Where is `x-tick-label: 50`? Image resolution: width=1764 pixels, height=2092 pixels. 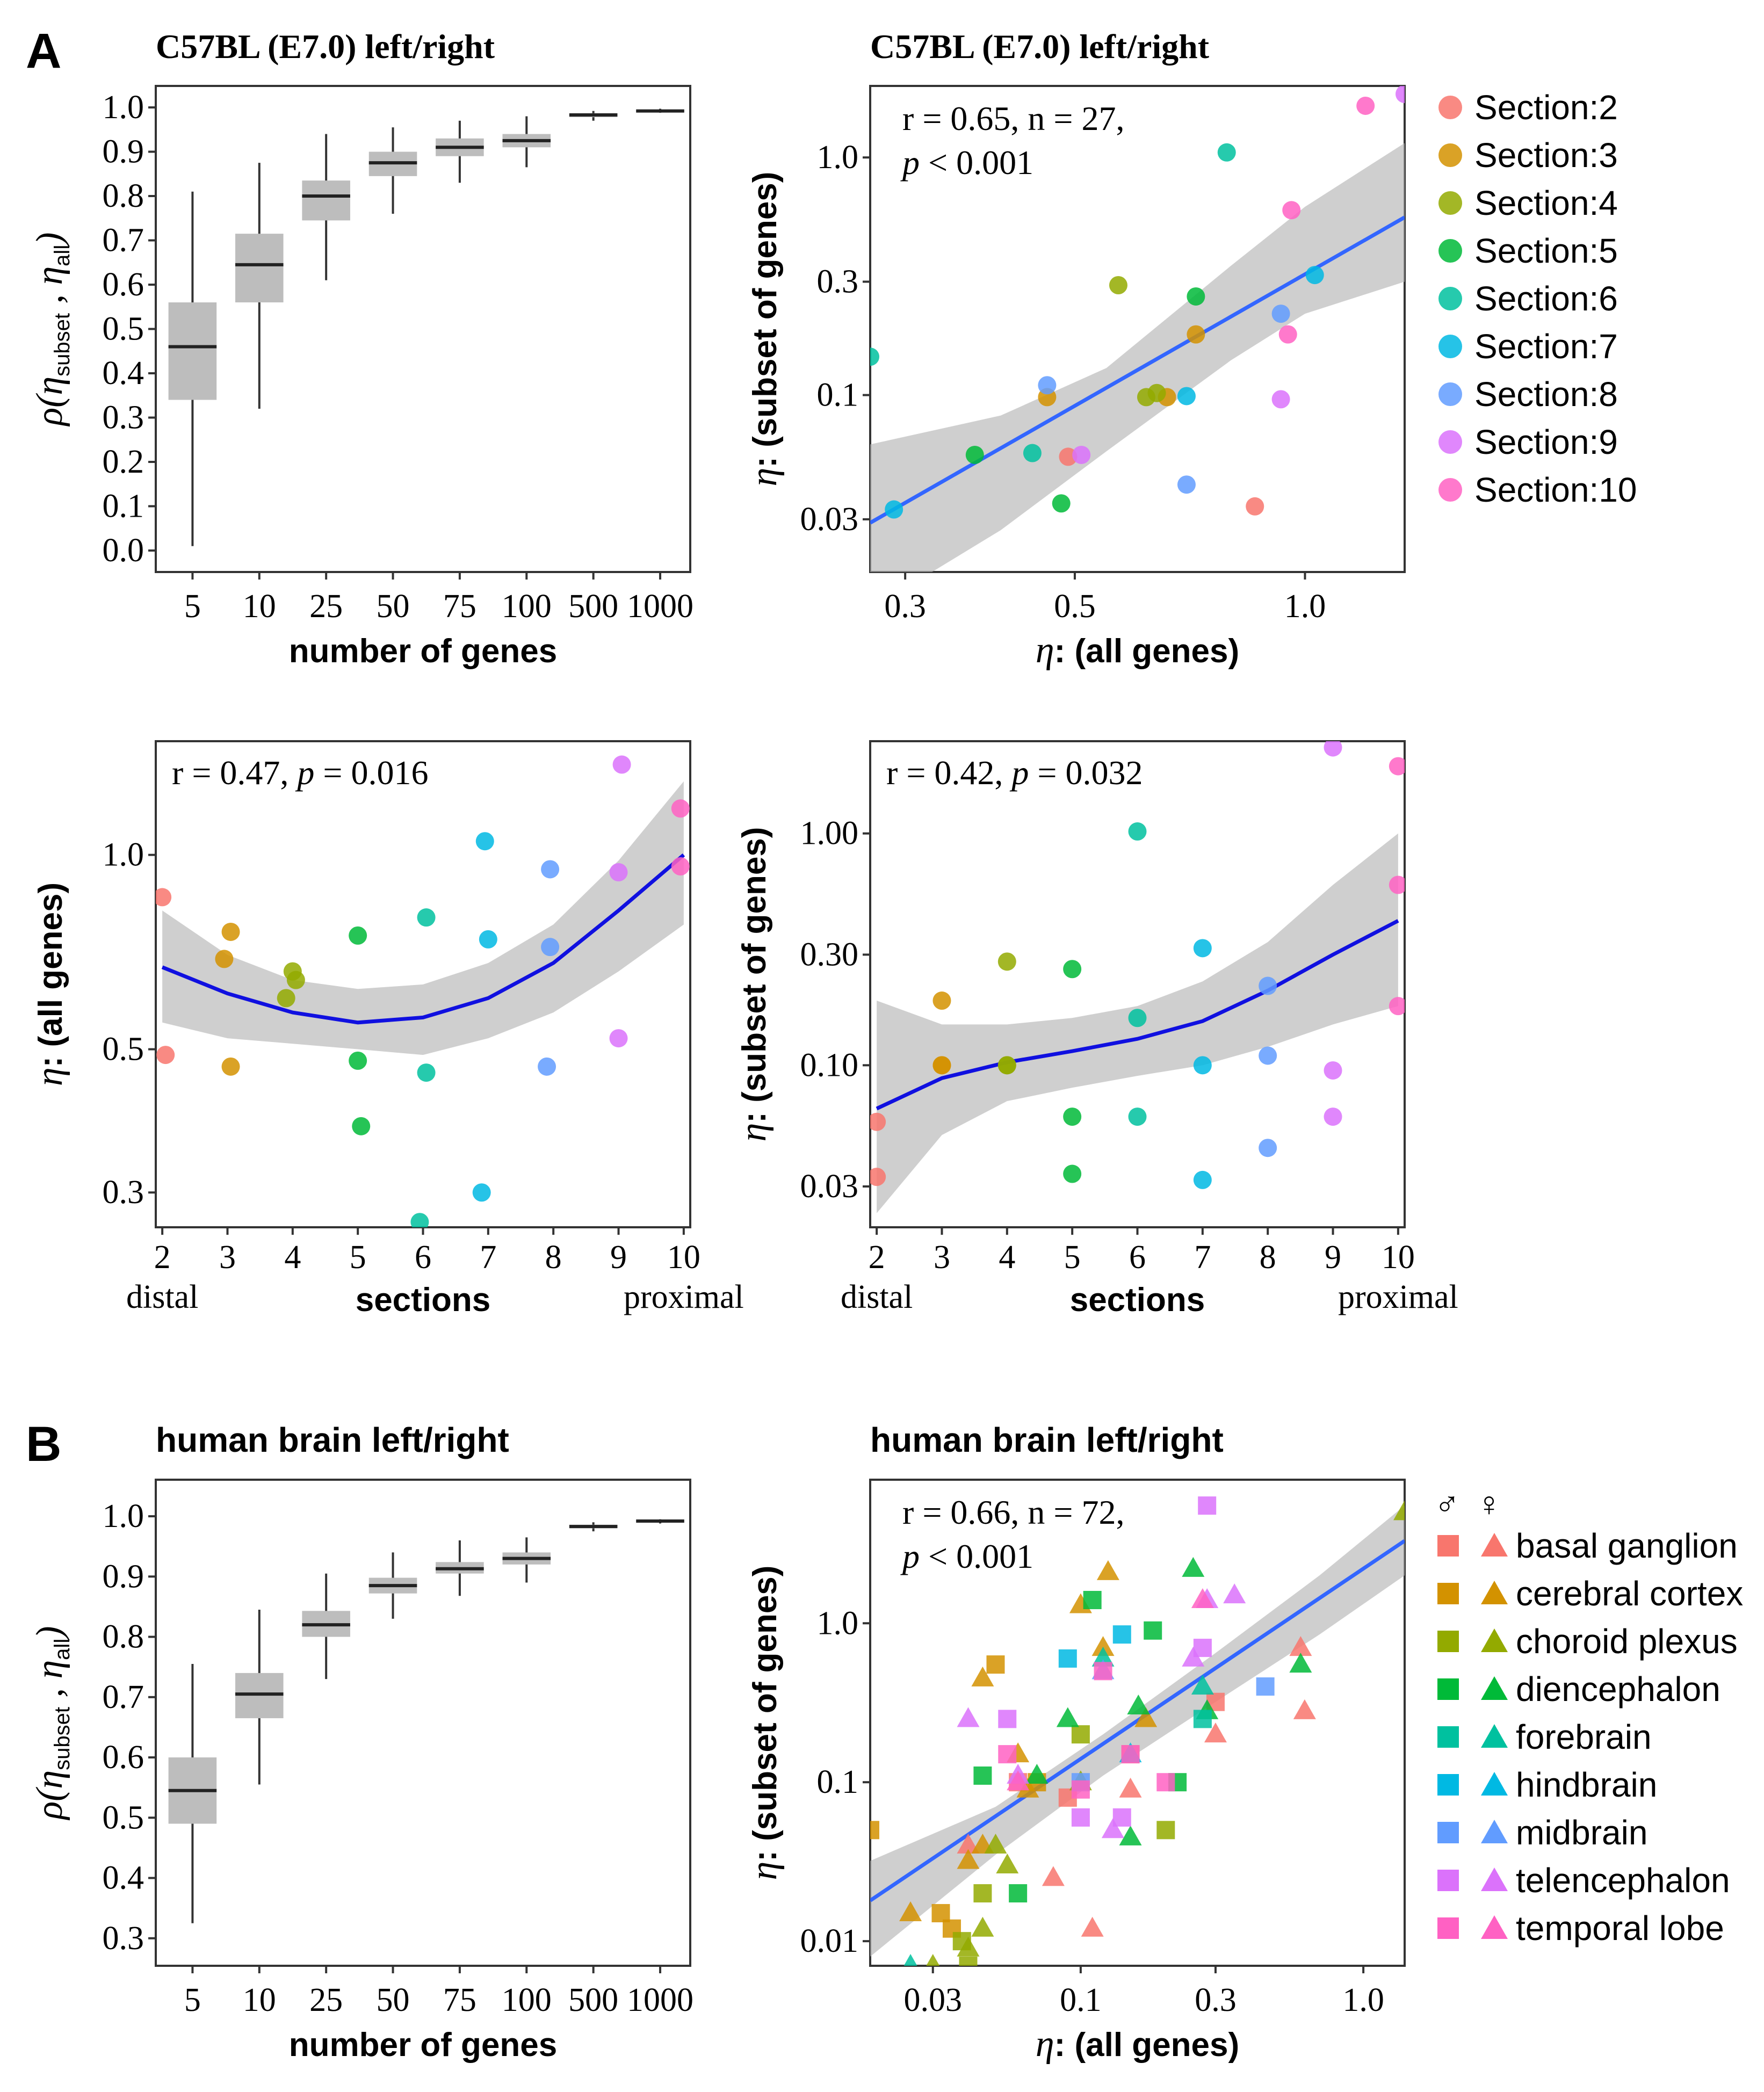 x-tick-label: 50 is located at coordinates (393, 2000).